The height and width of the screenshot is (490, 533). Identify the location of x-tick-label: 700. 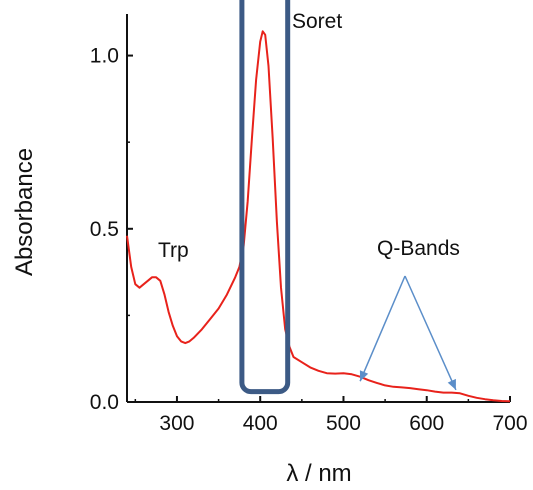
(509, 423).